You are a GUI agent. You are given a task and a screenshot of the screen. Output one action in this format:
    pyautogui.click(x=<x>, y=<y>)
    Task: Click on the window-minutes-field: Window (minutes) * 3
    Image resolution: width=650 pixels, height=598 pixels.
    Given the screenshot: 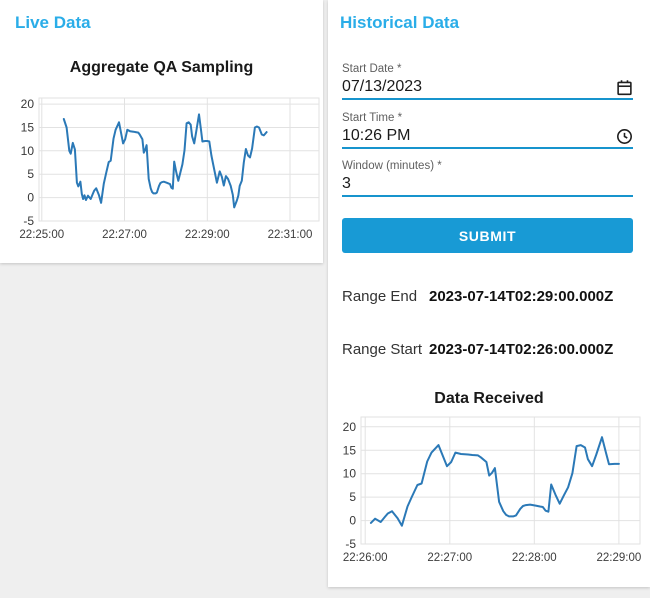 What is the action you would take?
    pyautogui.click(x=487, y=178)
    